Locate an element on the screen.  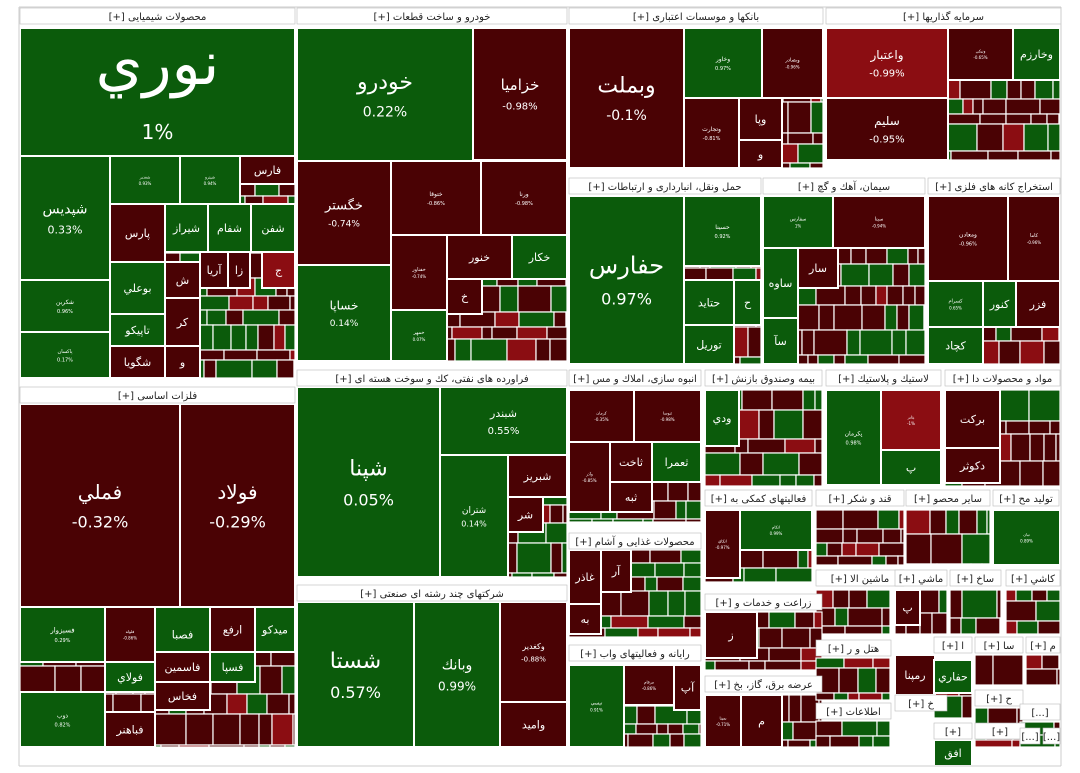
tile-پارس: پارس is located at coordinates (137, 233).